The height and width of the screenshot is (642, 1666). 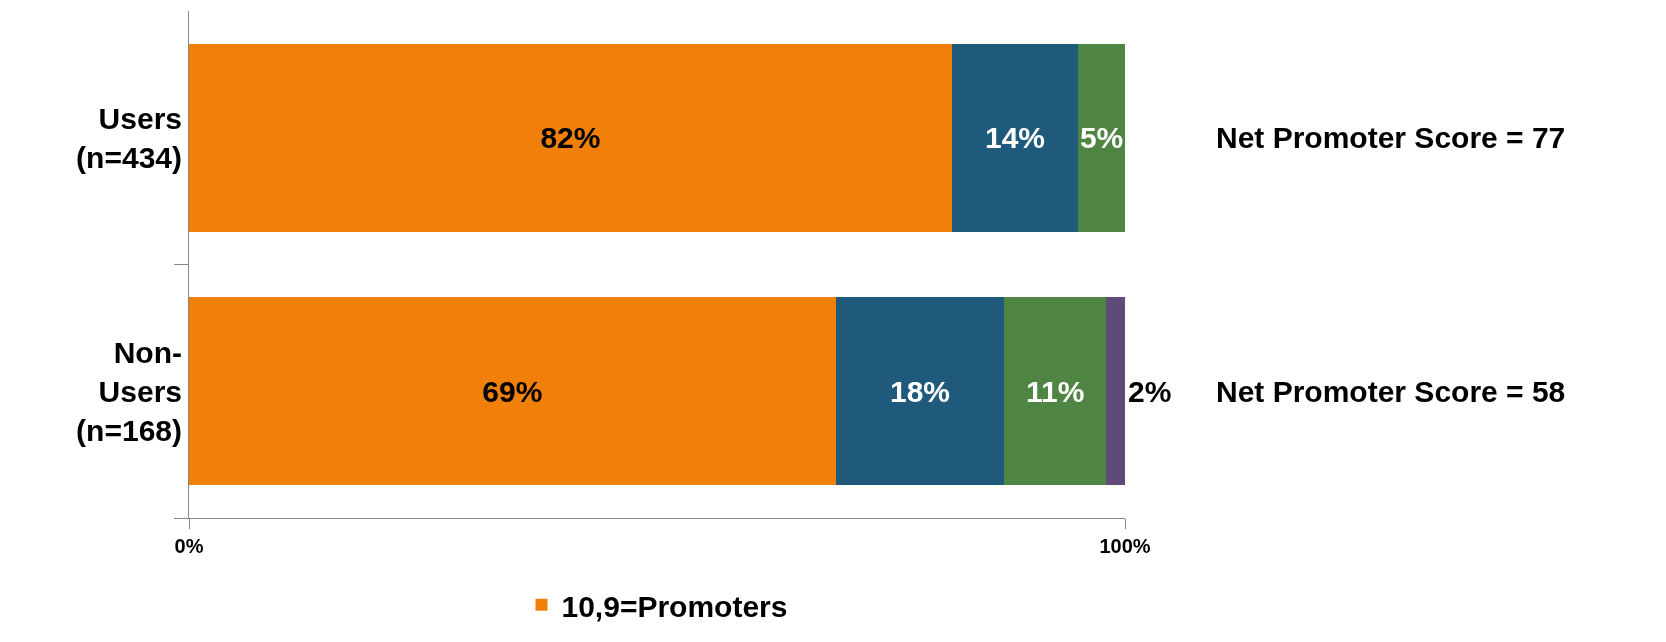 What do you see at coordinates (1391, 391) in the screenshot?
I see `text: Net Promoter Score = 58` at bounding box center [1391, 391].